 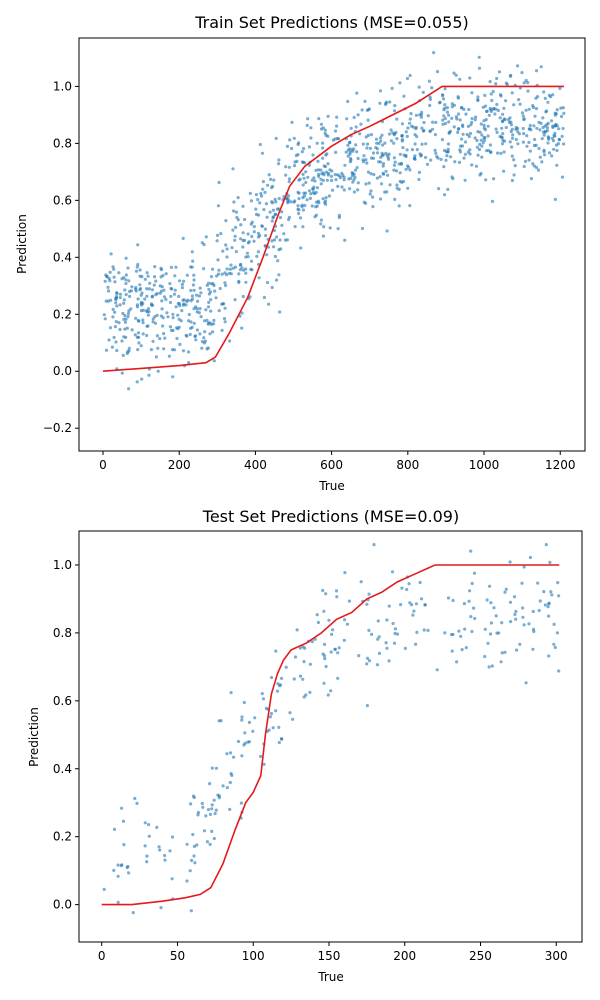 I want to click on x-tick-label: 300, so click(x=556, y=956).